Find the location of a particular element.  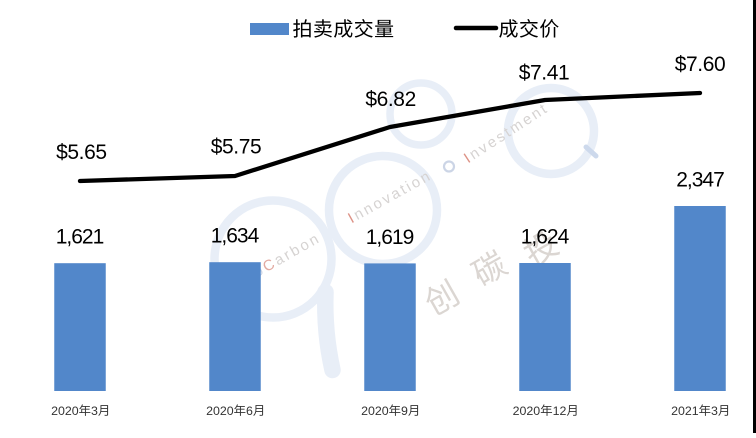

svg-text: 12 is located at coordinates (560, 411).